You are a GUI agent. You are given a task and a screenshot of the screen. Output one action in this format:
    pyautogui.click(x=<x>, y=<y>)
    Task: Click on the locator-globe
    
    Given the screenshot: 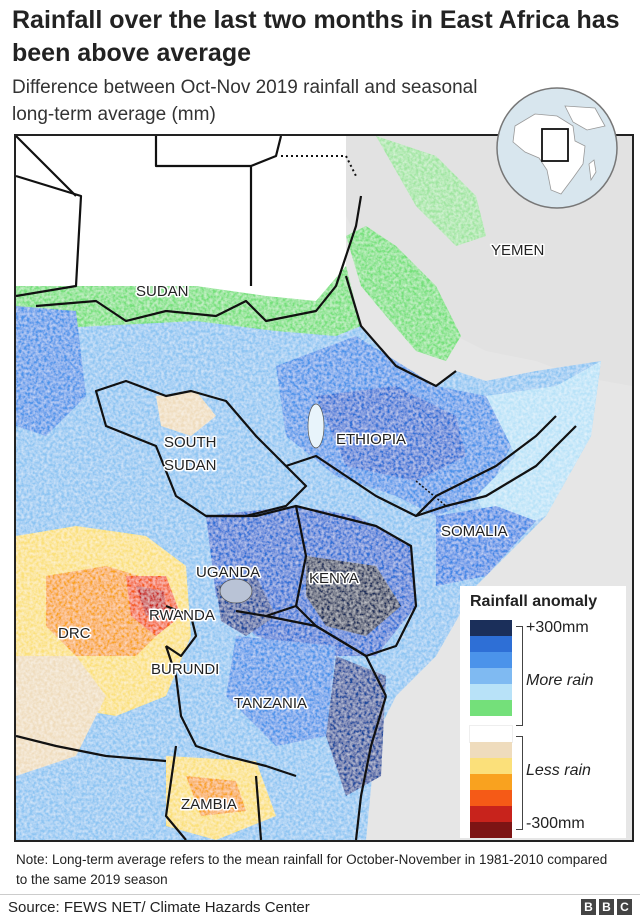 What is the action you would take?
    pyautogui.click(x=557, y=148)
    